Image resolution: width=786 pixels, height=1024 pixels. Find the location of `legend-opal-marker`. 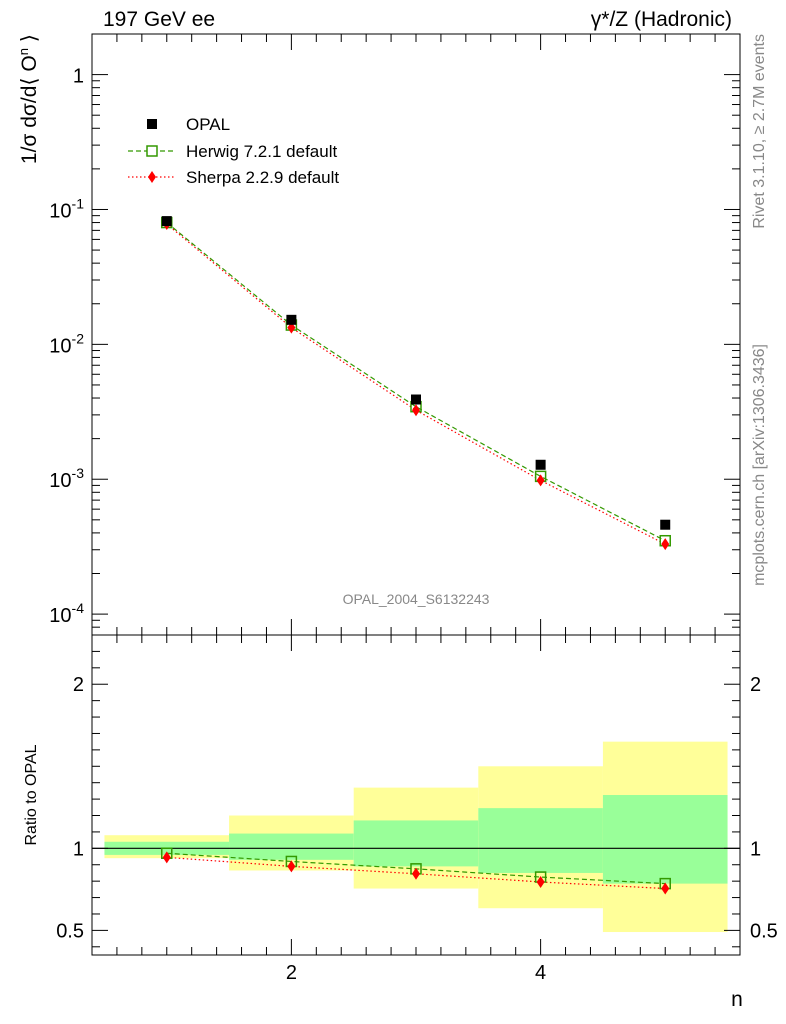

legend-opal-marker is located at coordinates (152, 124).